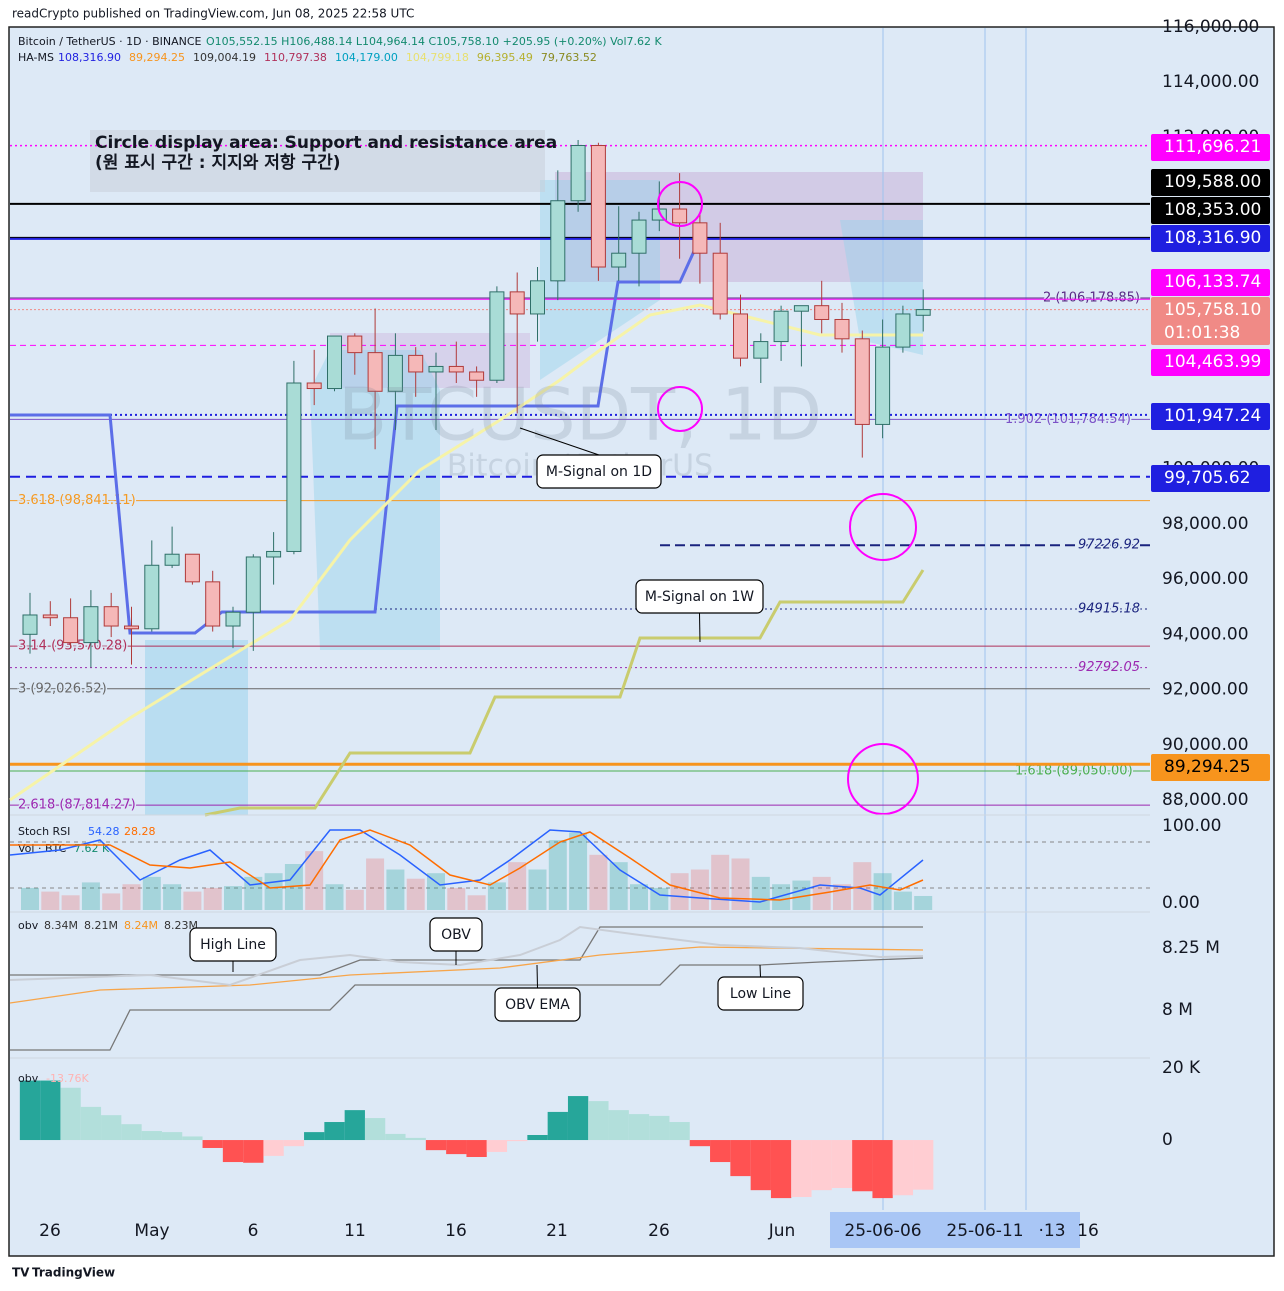 This screenshot has width=1284, height=1291. I want to click on obv-value: 8.34M, so click(61, 925).